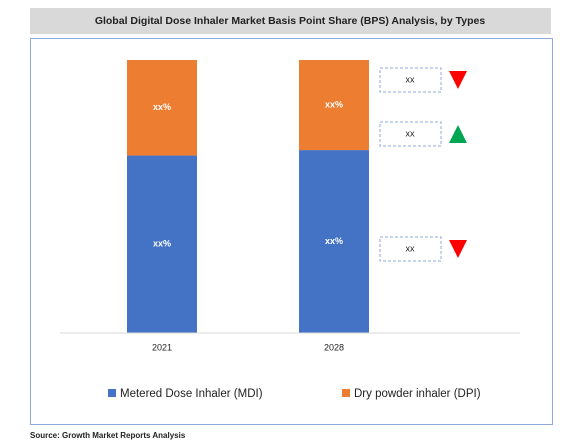  What do you see at coordinates (191, 394) in the screenshot?
I see `legend-label: Metered Dose Inhaler (MDI)` at bounding box center [191, 394].